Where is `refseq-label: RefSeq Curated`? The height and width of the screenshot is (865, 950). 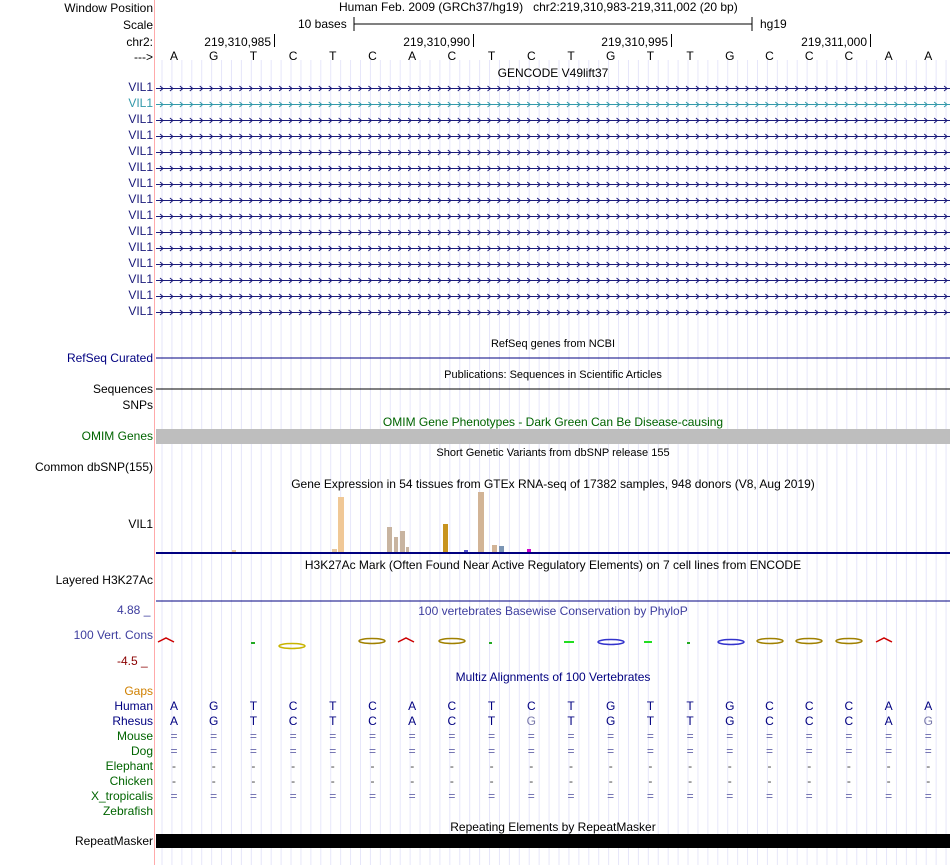 refseq-label: RefSeq Curated is located at coordinates (109, 358).